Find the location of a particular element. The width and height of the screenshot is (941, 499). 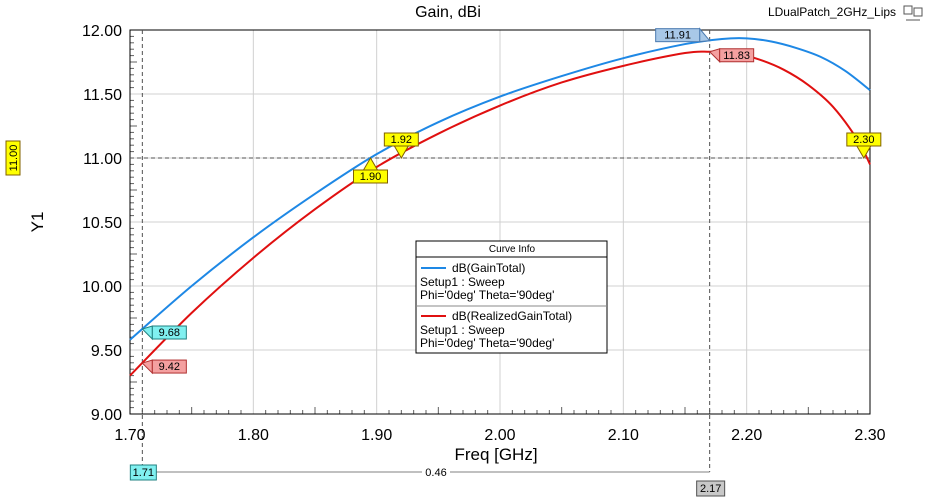

delta-x1-label: 1.71 is located at coordinates (143, 473).